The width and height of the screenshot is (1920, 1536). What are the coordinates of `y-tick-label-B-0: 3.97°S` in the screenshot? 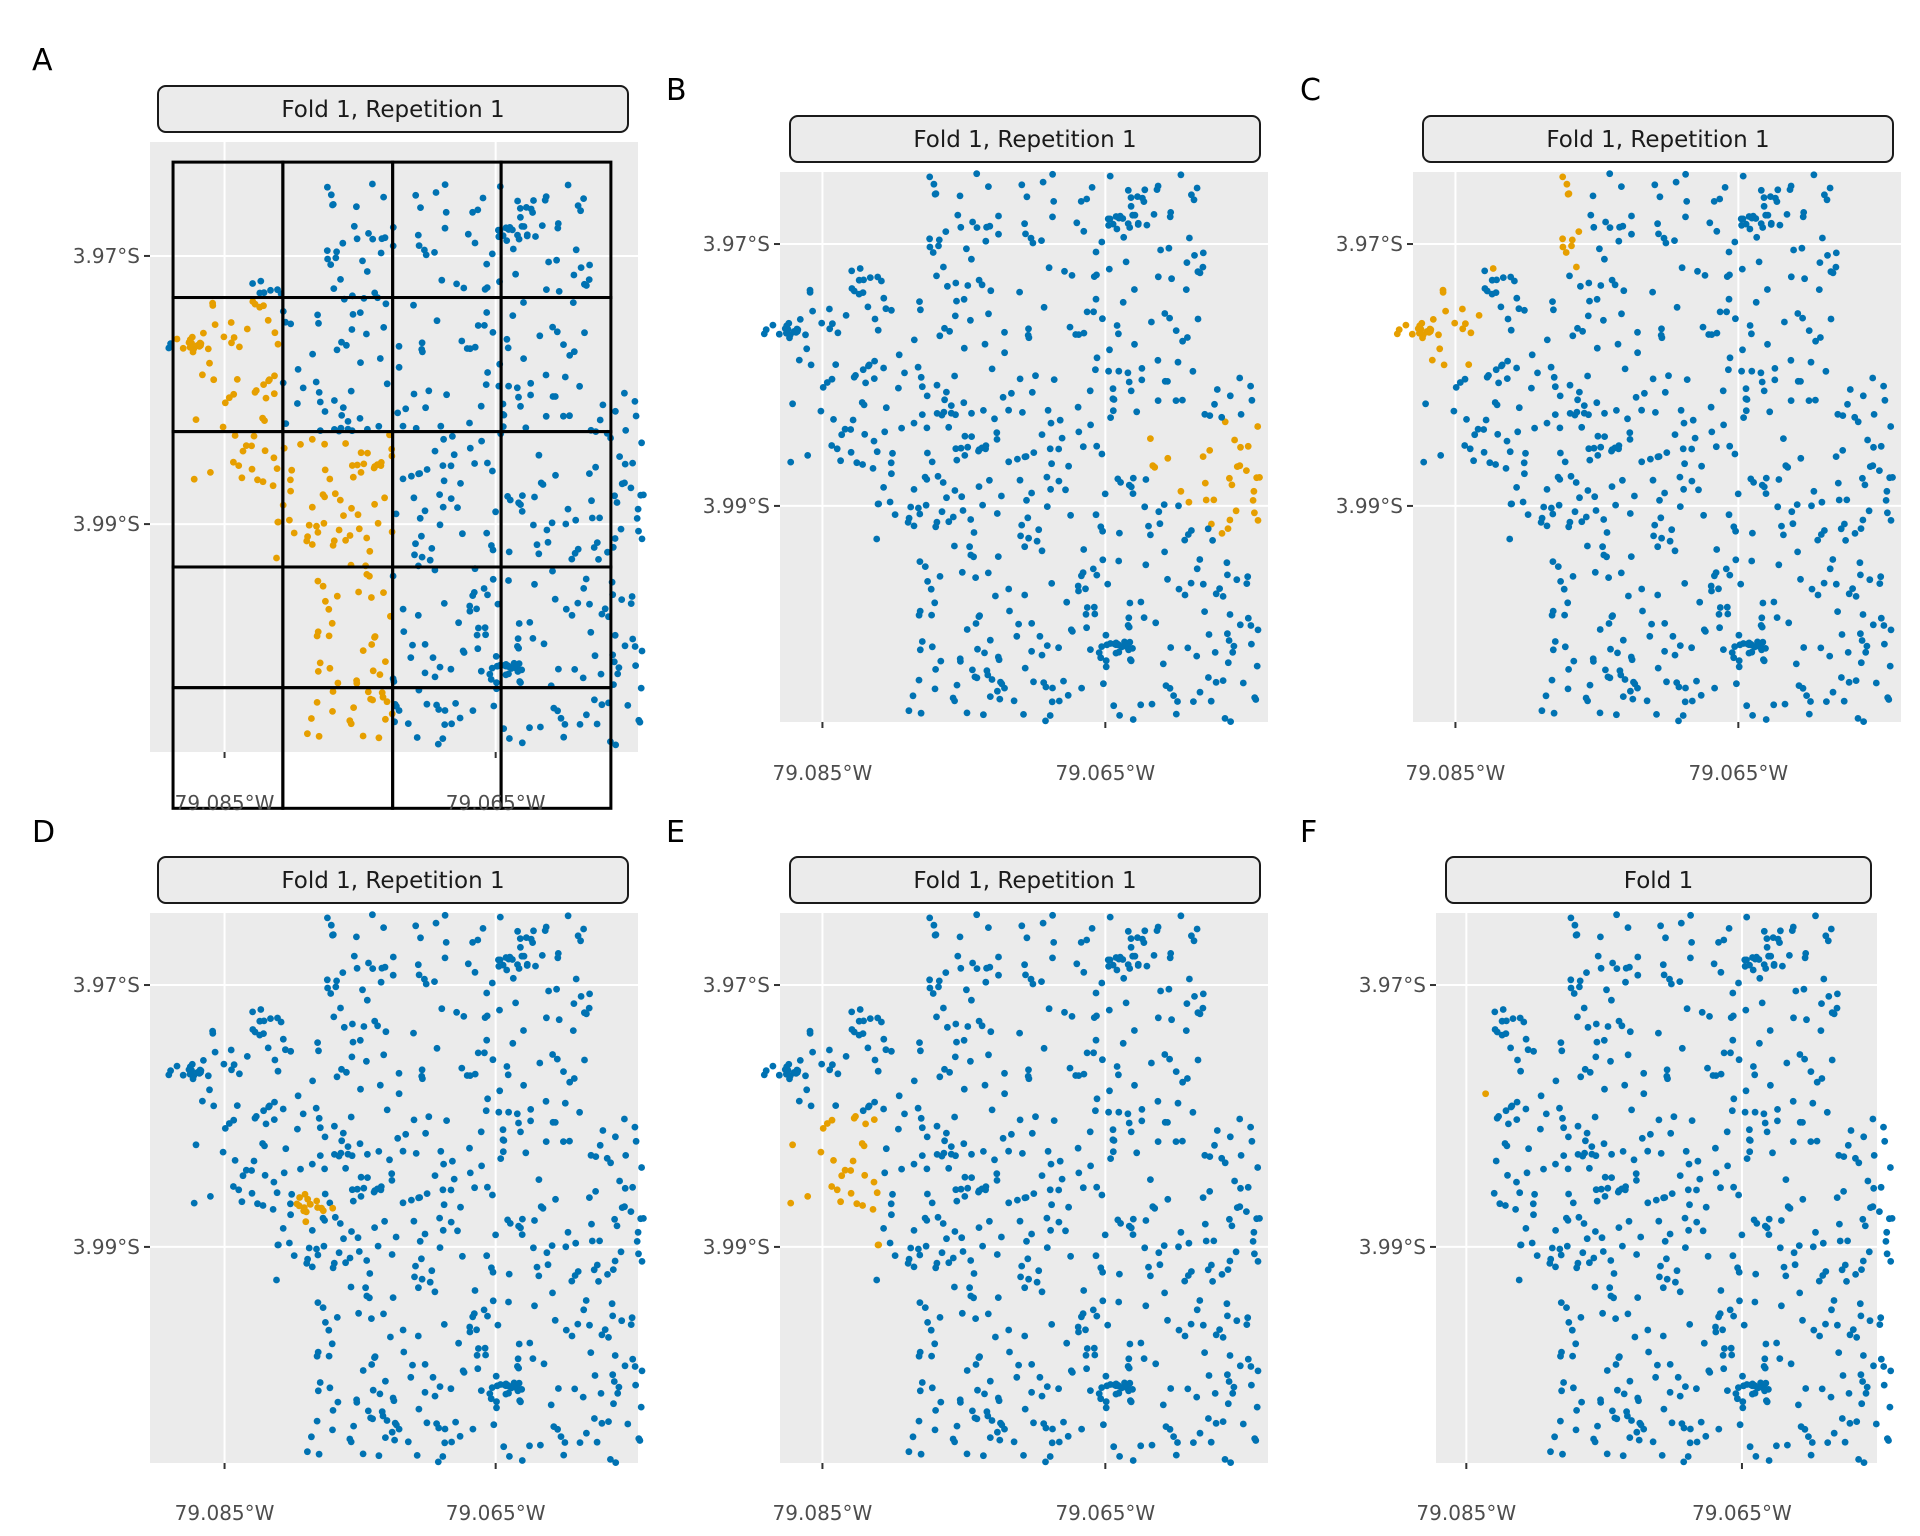 It's located at (736, 244).